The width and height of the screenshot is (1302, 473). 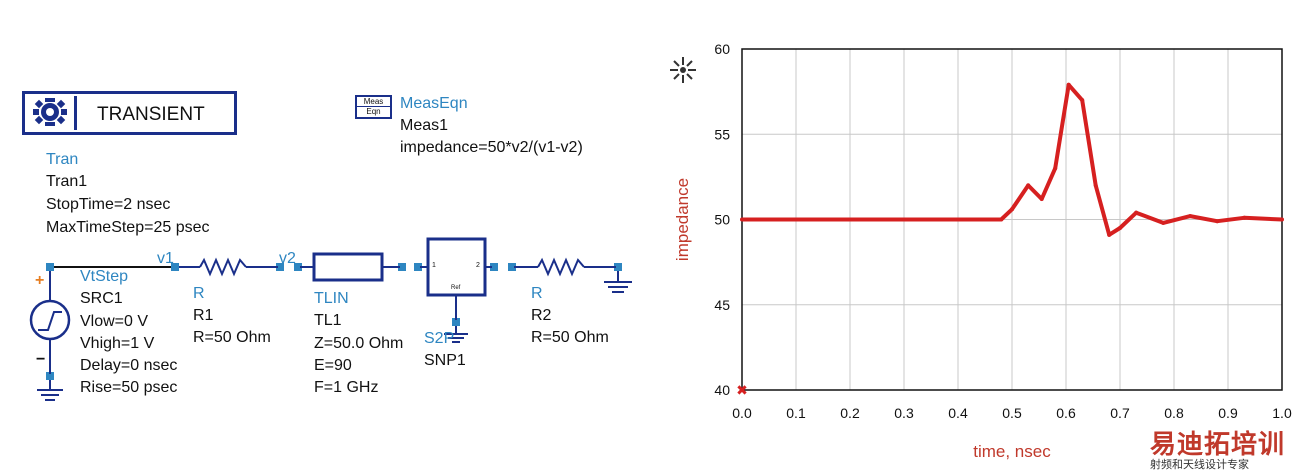 What do you see at coordinates (373, 101) in the screenshot?
I see `meas-icon-text-1: Meas` at bounding box center [373, 101].